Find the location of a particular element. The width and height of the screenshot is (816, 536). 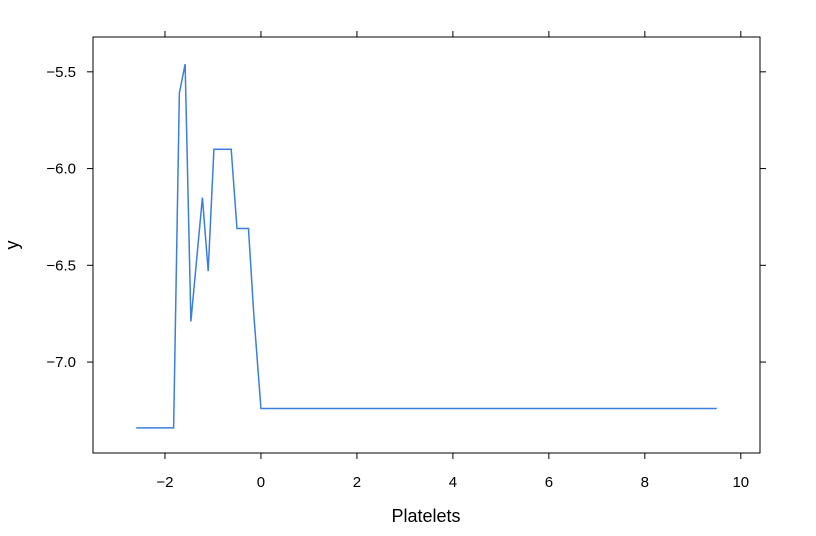

x-tick-label: 10 is located at coordinates (740, 482).